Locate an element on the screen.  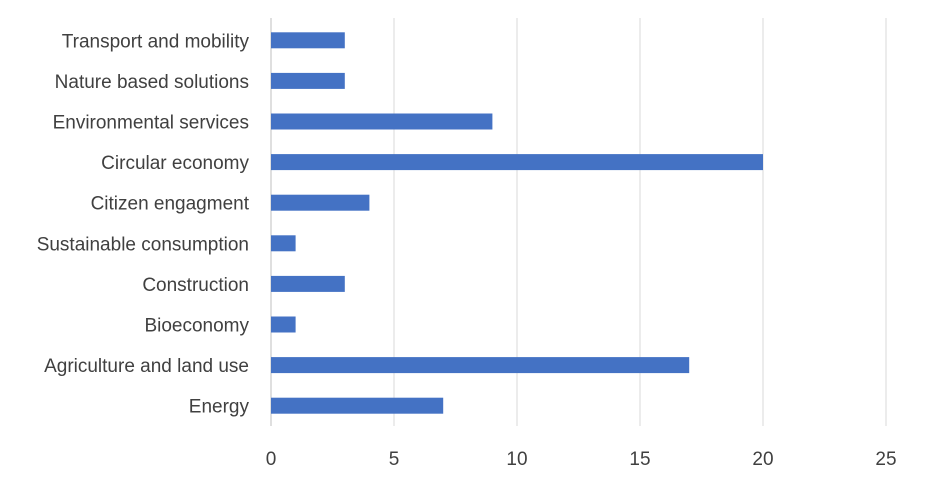
category-label: Bioeconomy is located at coordinates (196, 326).